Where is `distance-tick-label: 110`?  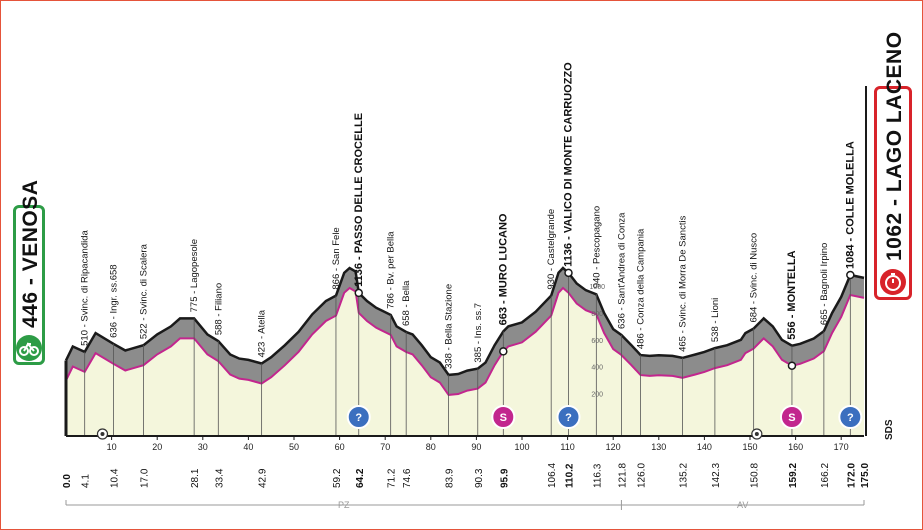 distance-tick-label: 110 is located at coordinates (567, 447).